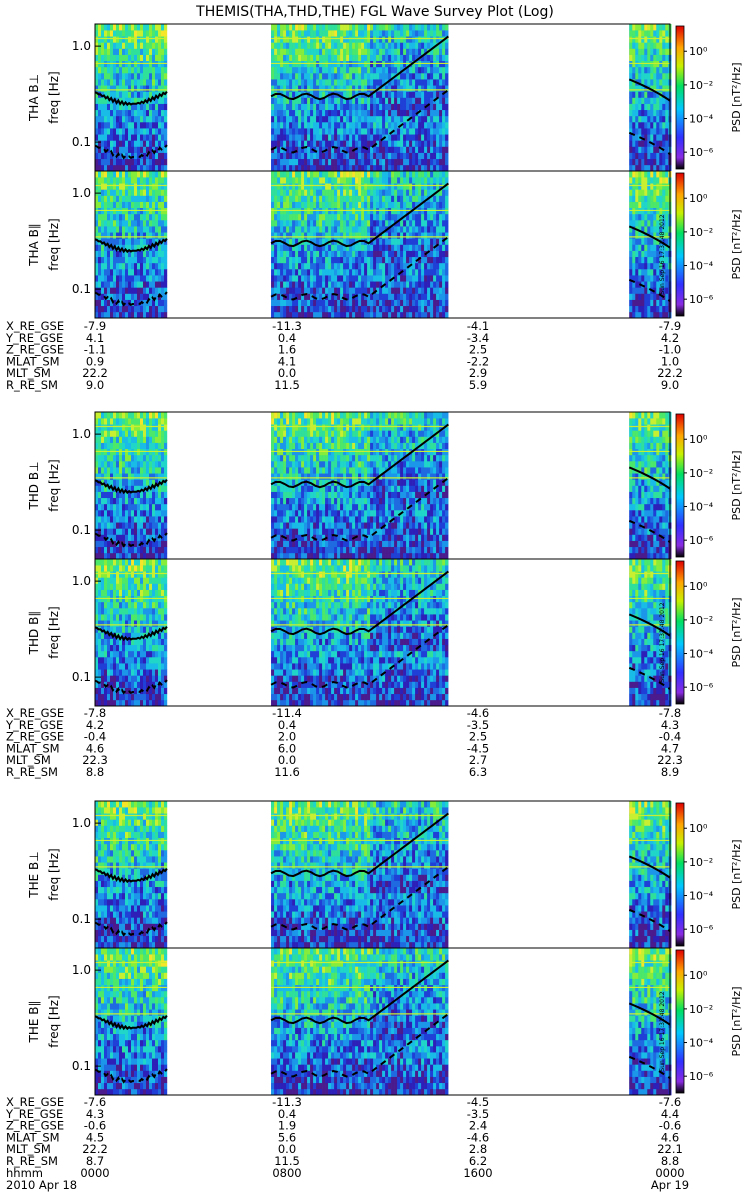 The width and height of the screenshot is (750, 1200). Describe the element at coordinates (709, 1021) in the screenshot. I see `colorbar-5: 10⁰ 10⁻² 10⁻⁴ 10⁻⁶ PSD [nT²/Hz]` at that location.